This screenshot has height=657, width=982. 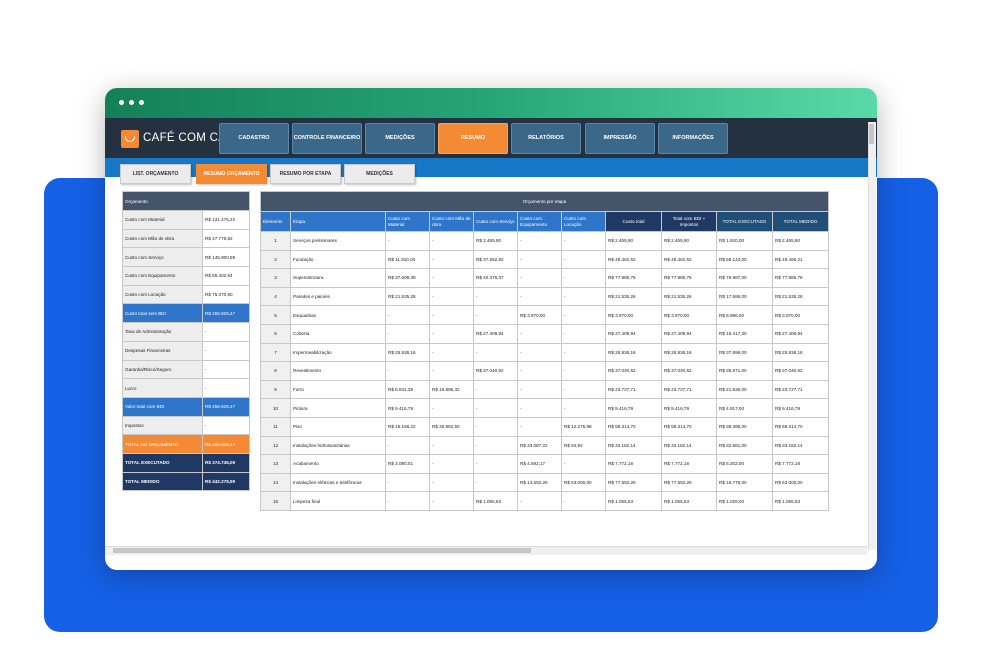 I want to click on cost-cell: R$ 49.462,52, so click(x=689, y=259).